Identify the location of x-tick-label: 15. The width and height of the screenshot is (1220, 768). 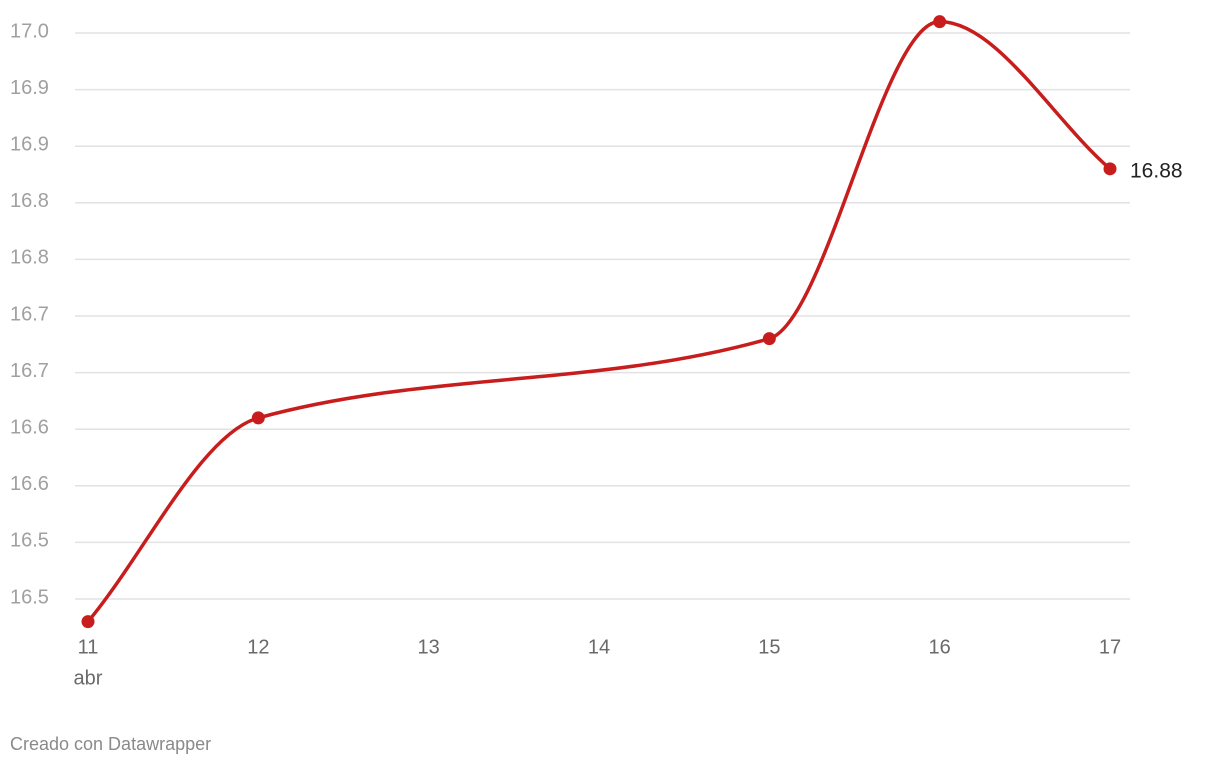
(769, 647).